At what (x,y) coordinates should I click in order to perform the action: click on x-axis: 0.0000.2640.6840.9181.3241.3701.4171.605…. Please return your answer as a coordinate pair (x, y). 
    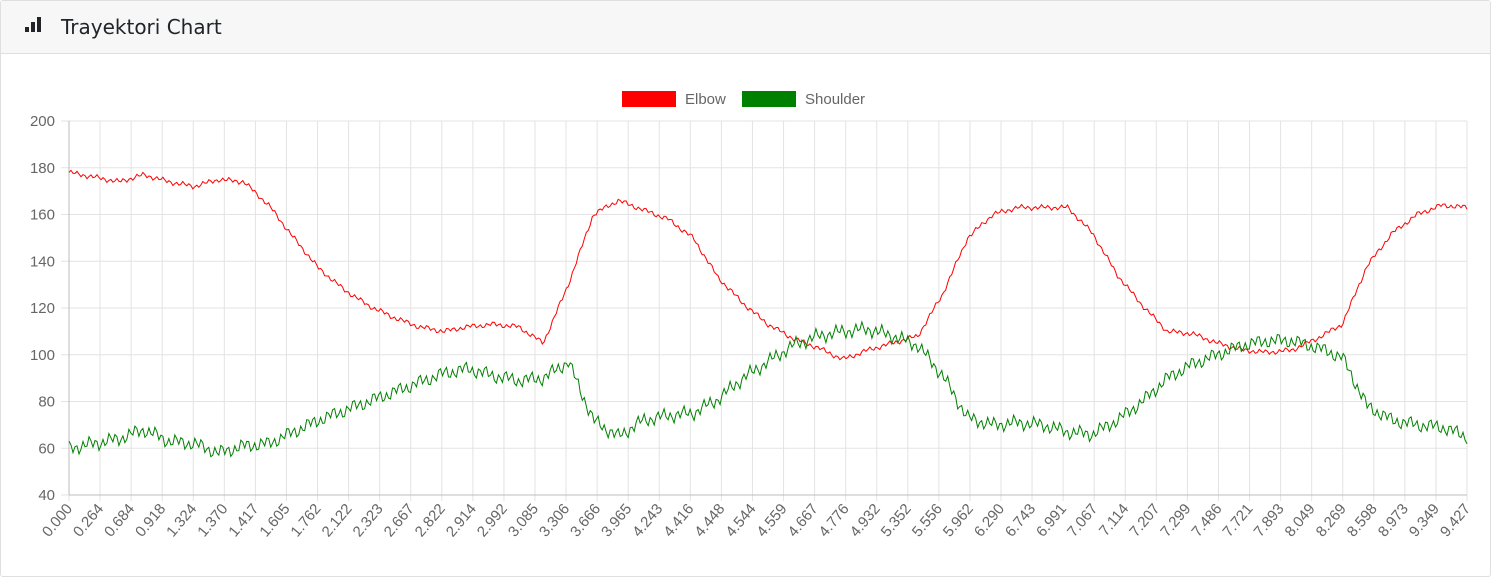
    Looking at the image, I should click on (756, 521).